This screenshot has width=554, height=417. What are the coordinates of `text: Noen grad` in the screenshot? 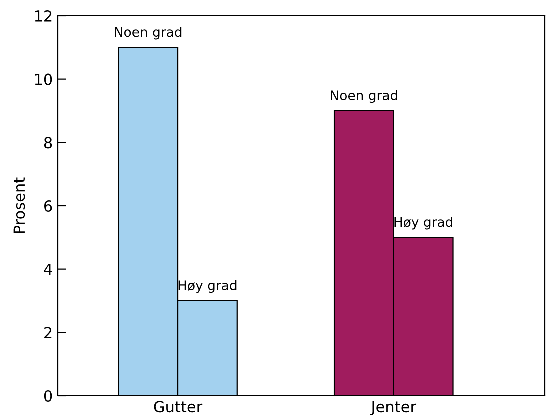 It's located at (148, 33).